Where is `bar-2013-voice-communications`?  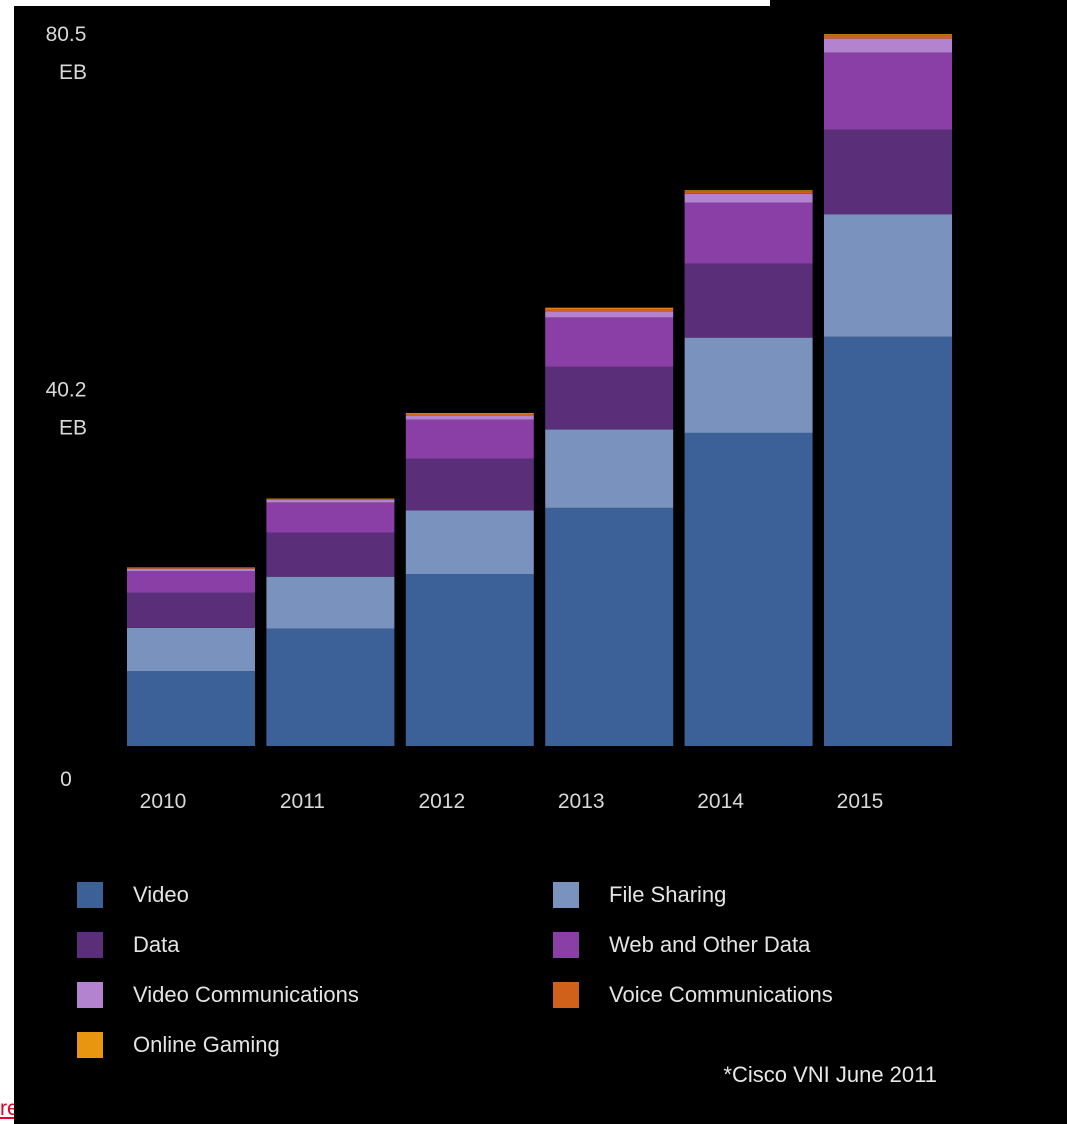 bar-2013-voice-communications is located at coordinates (609, 310).